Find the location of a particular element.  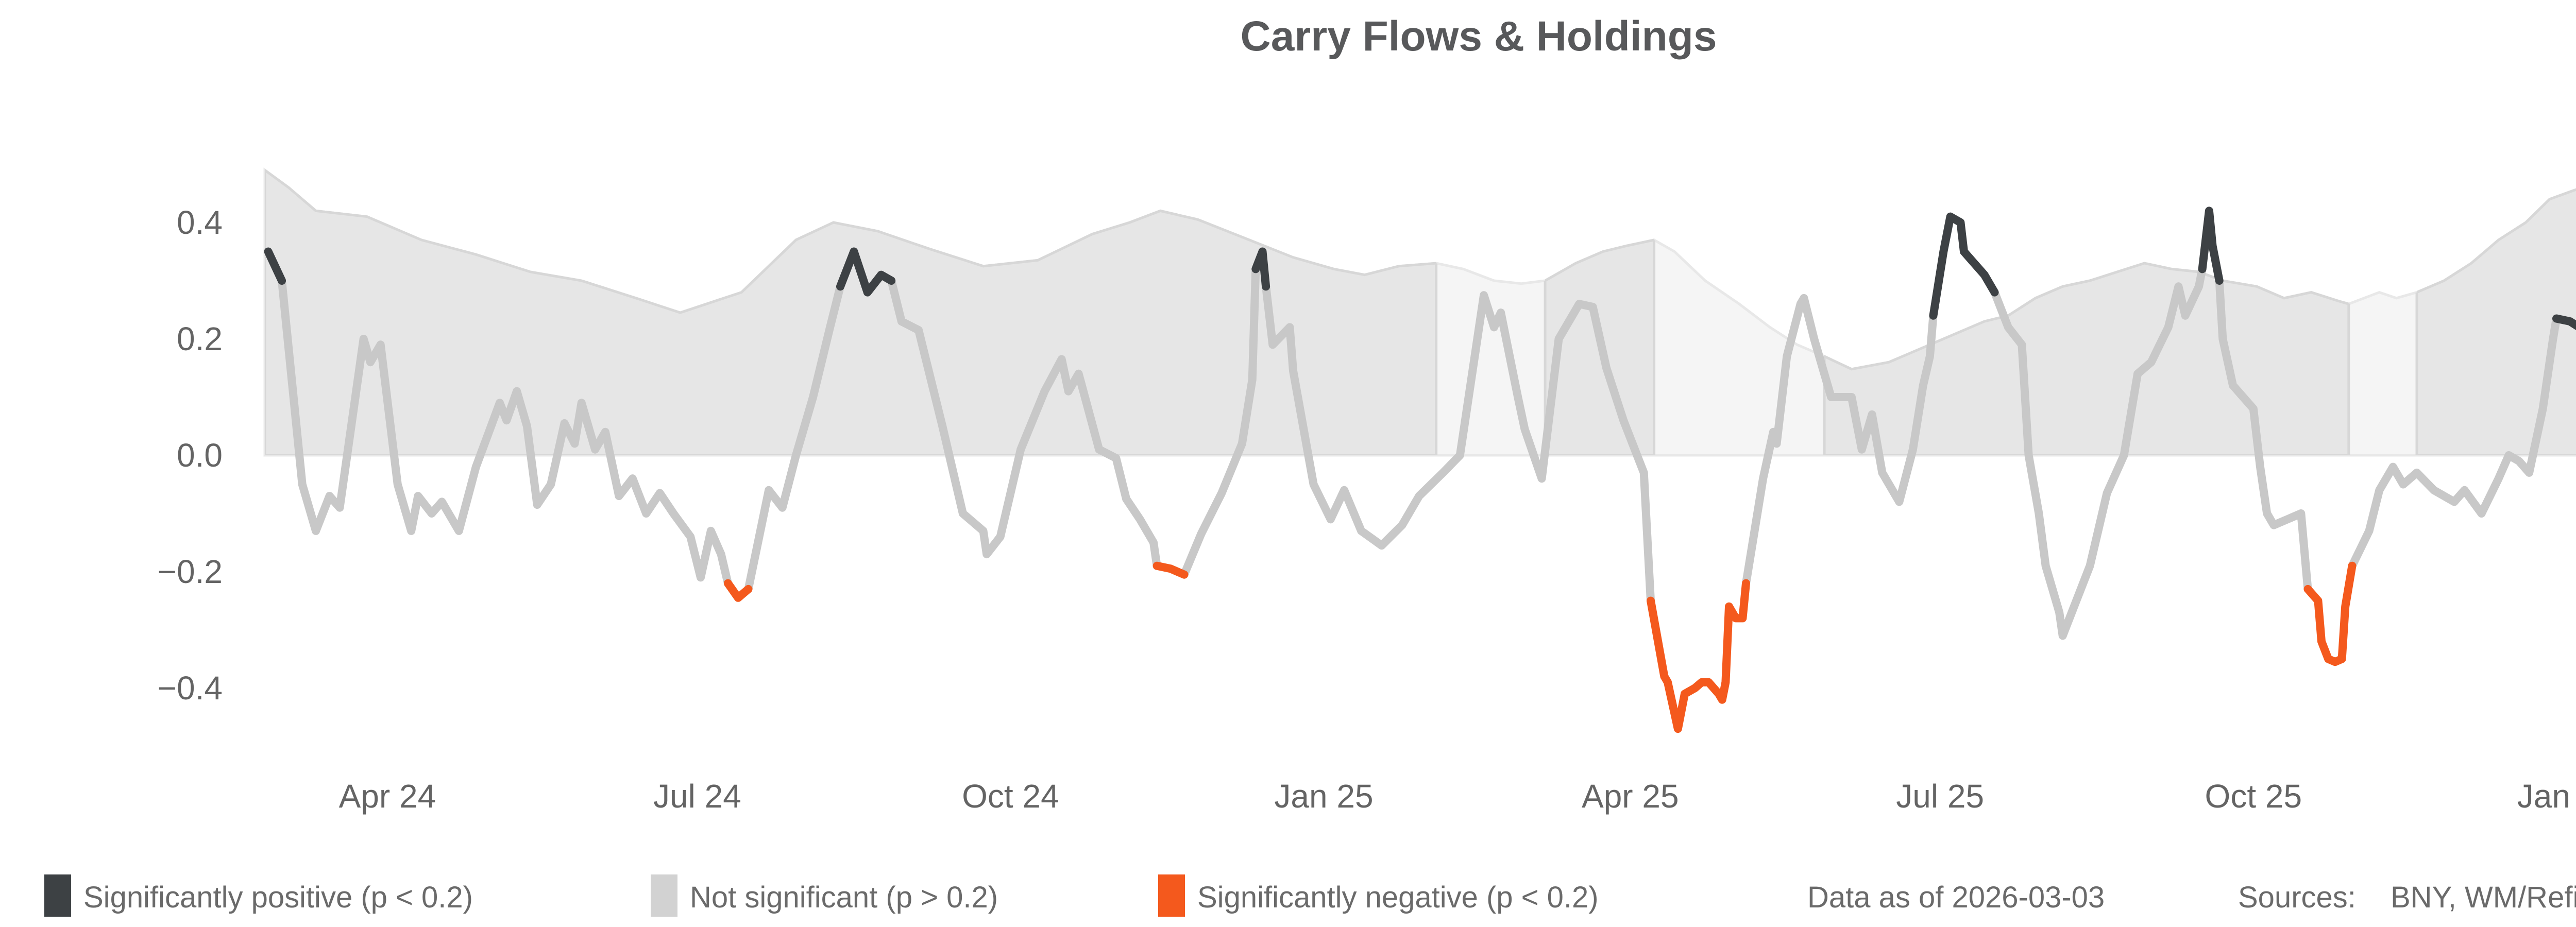

flow-line-negative is located at coordinates (1540, 647).